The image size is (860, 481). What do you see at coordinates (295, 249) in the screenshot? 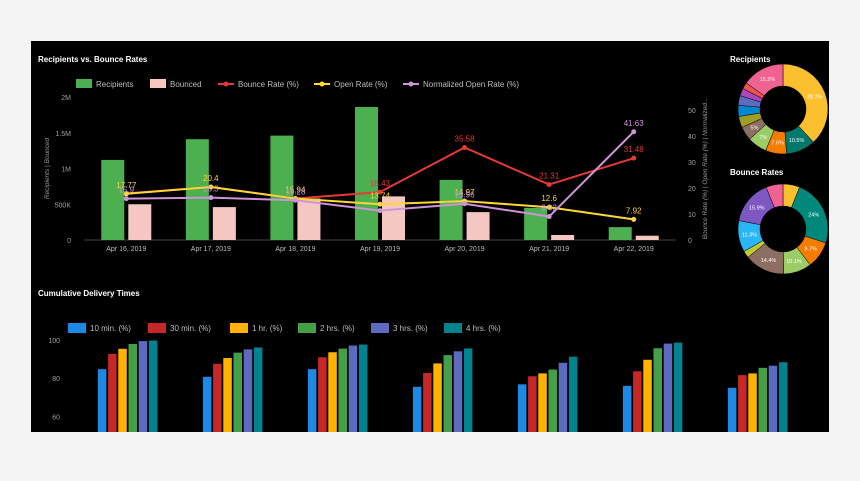
I see `x-tick-label: Apr 18, 2019` at bounding box center [295, 249].